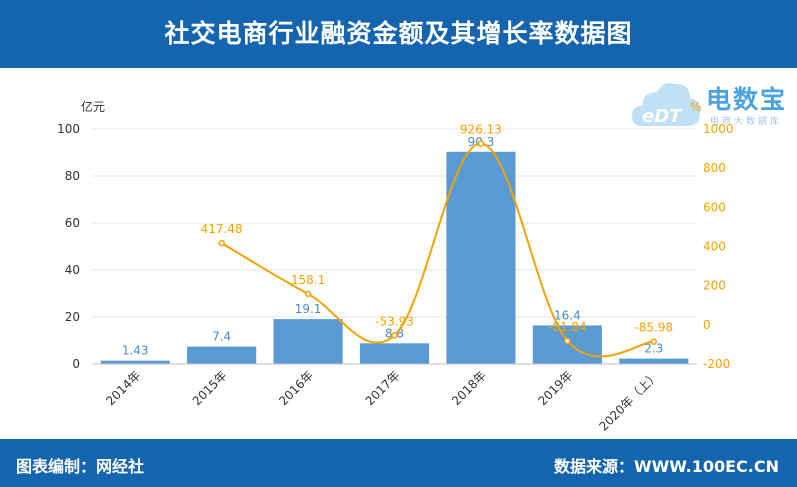  Describe the element at coordinates (93, 106) in the screenshot. I see `y-left-axis-label: 亿元` at that location.